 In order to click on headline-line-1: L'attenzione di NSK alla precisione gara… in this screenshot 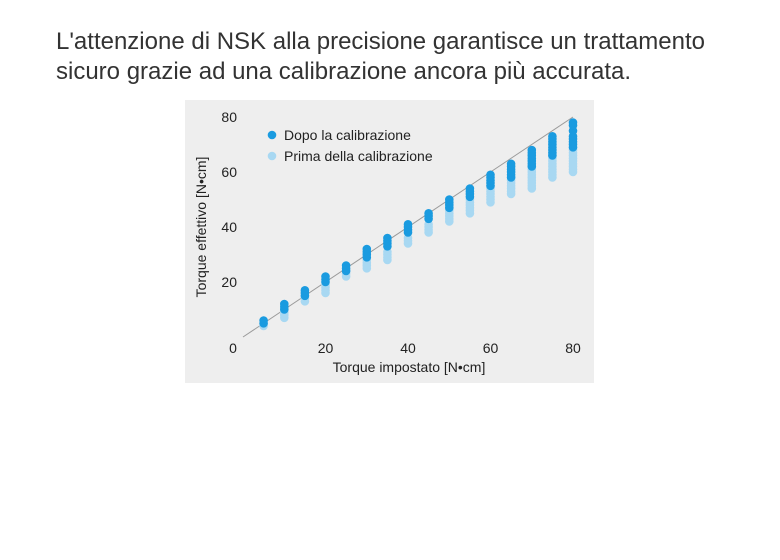, I will do `click(380, 41)`.